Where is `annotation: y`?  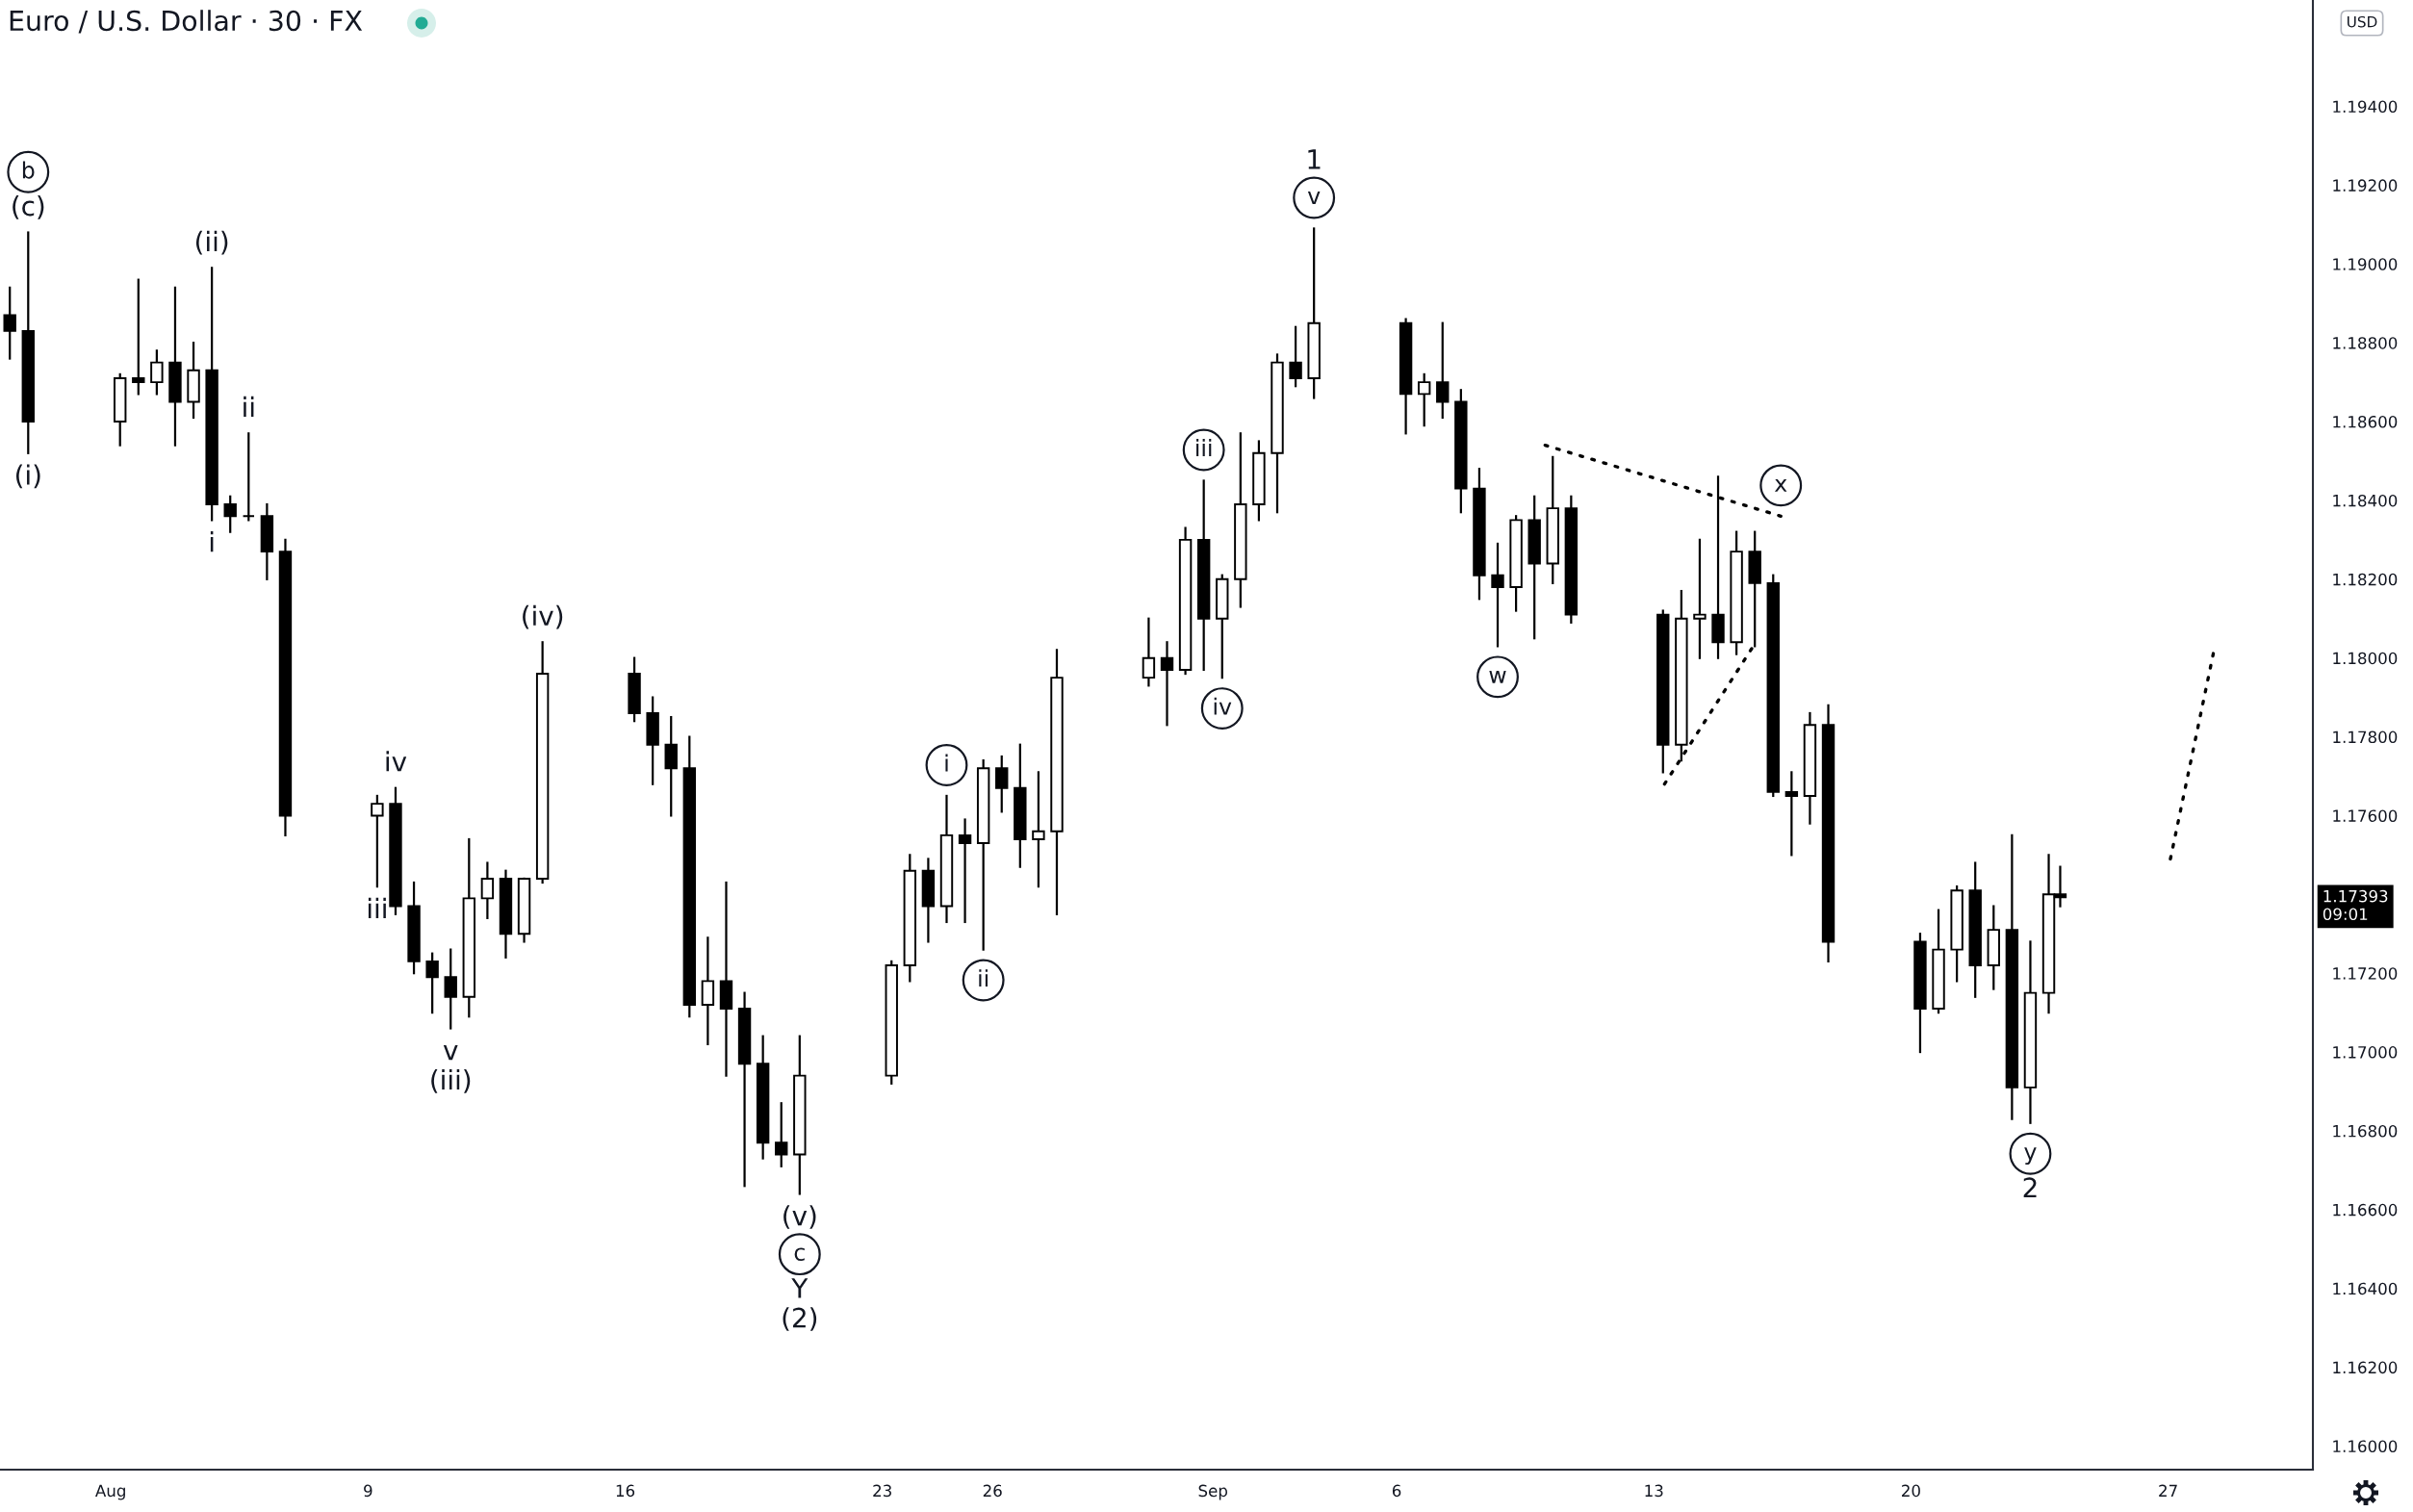
annotation: y is located at coordinates (2030, 1156).